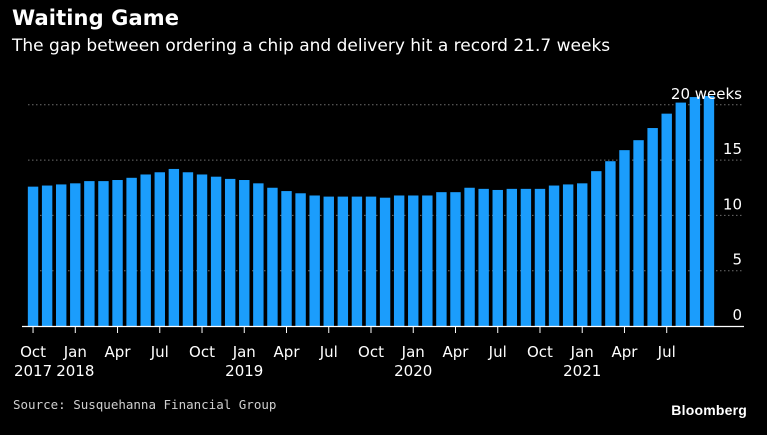 The image size is (767, 435). What do you see at coordinates (96, 18) in the screenshot?
I see `chart-title: Waiting Game` at bounding box center [96, 18].